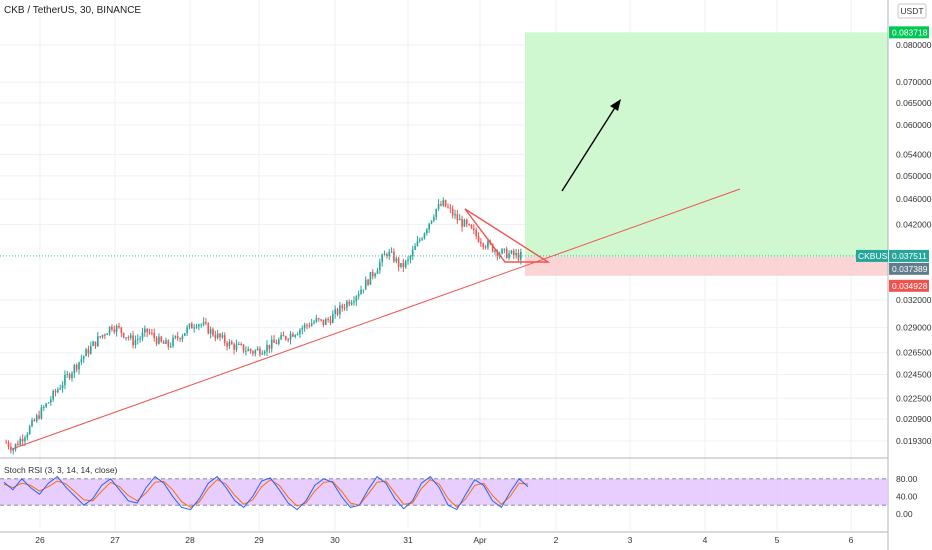 This screenshot has height=550, width=932. I want to click on y-tick-label: 0.032000, so click(914, 300).